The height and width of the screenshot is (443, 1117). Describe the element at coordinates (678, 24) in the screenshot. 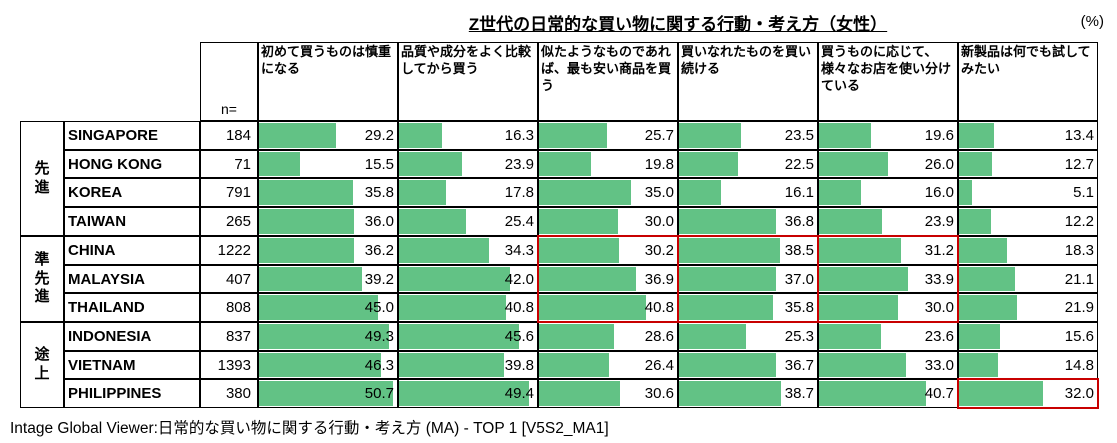

I see `page-title: Z世代の日常的な買い物に関する行動・考え方（女性）` at that location.